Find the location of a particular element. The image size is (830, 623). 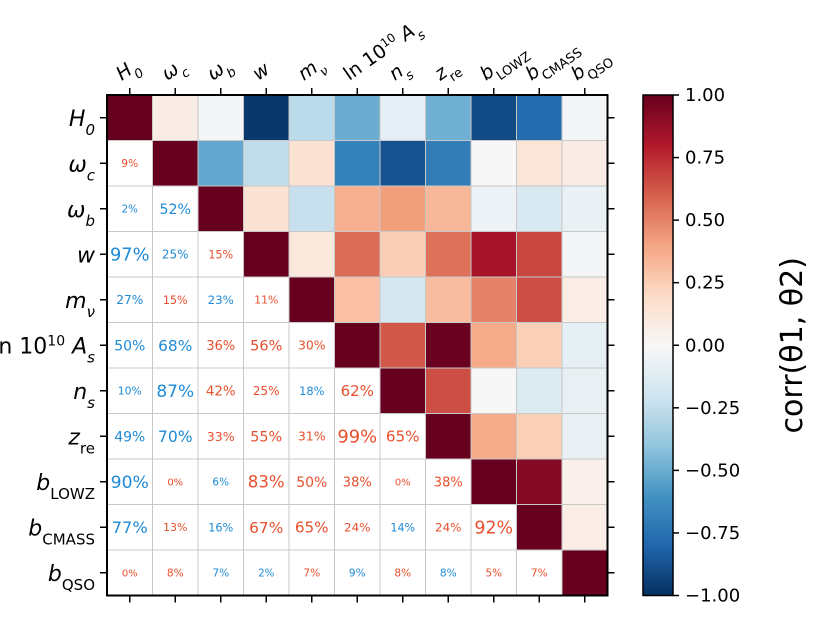

correlation-percentage: 9% is located at coordinates (357, 573).